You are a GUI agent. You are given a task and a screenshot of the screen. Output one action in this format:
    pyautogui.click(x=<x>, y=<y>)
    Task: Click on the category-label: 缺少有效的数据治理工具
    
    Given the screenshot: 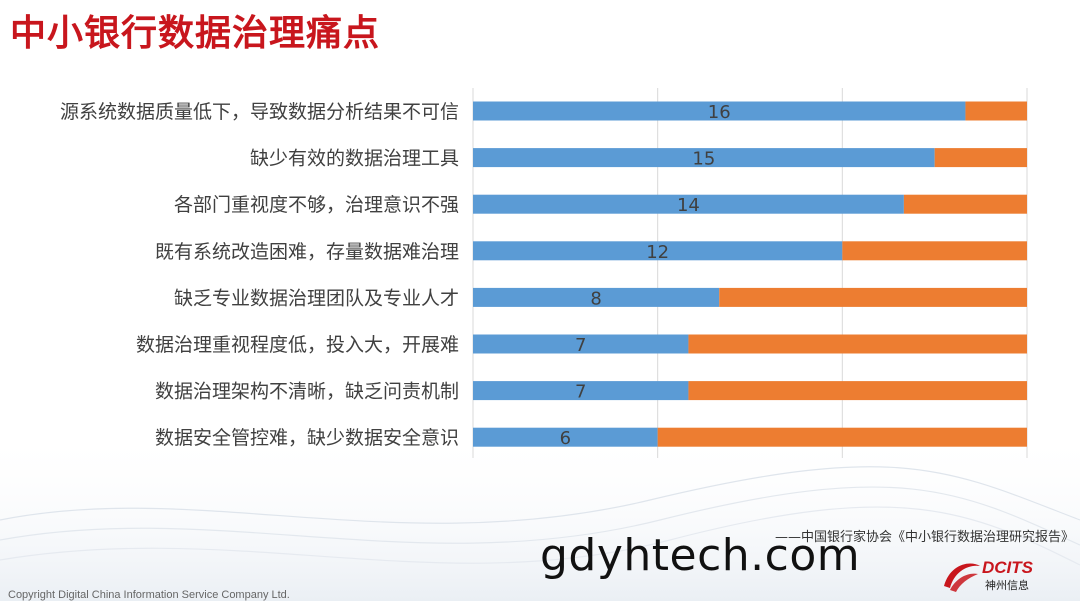 What is the action you would take?
    pyautogui.click(x=354, y=159)
    